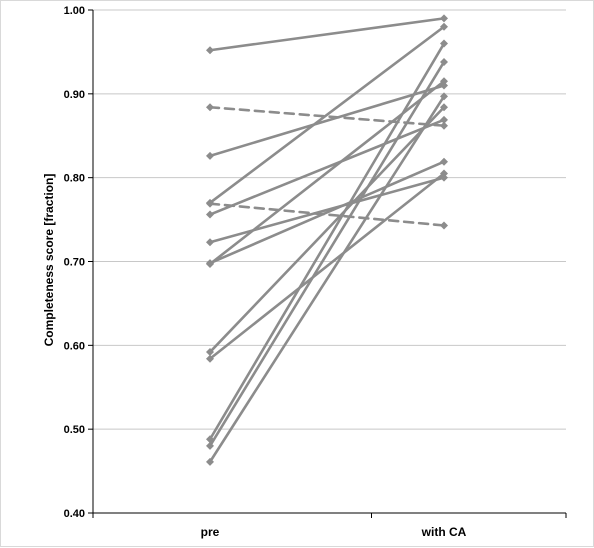 This screenshot has width=594, height=548. Describe the element at coordinates (74, 179) in the screenshot. I see `y-tick-label: 0.80` at that location.